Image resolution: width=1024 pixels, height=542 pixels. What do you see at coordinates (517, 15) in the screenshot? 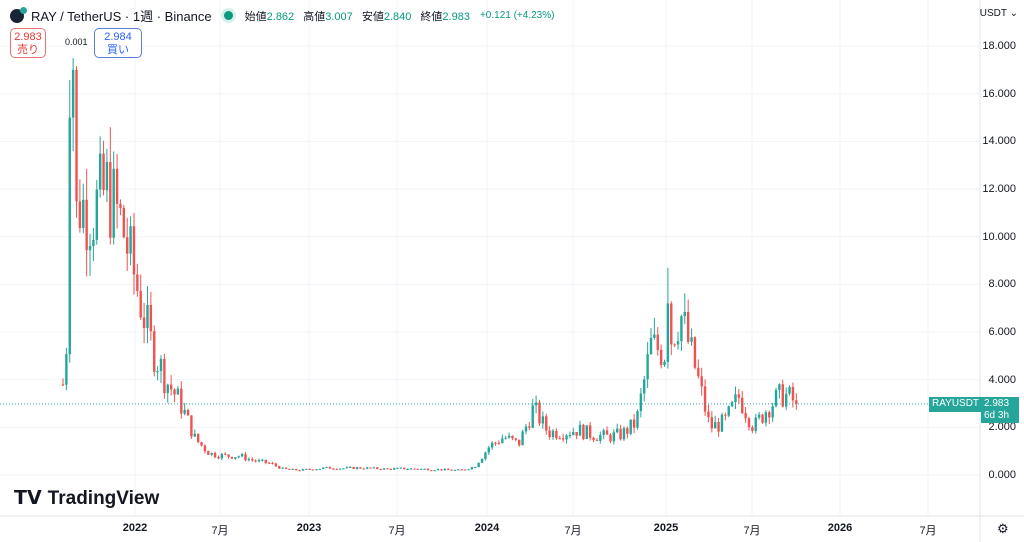
I see `price-change: +0.121 (+4.23%)` at bounding box center [517, 15].